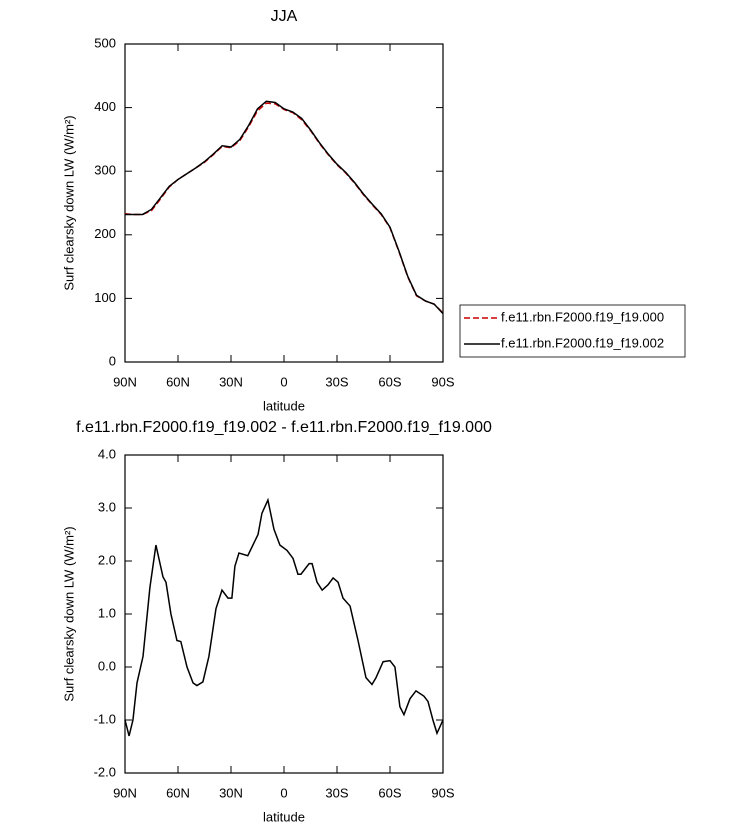 The height and width of the screenshot is (834, 733). Describe the element at coordinates (105, 718) in the screenshot. I see `y-tick-label: -1.0` at that location.